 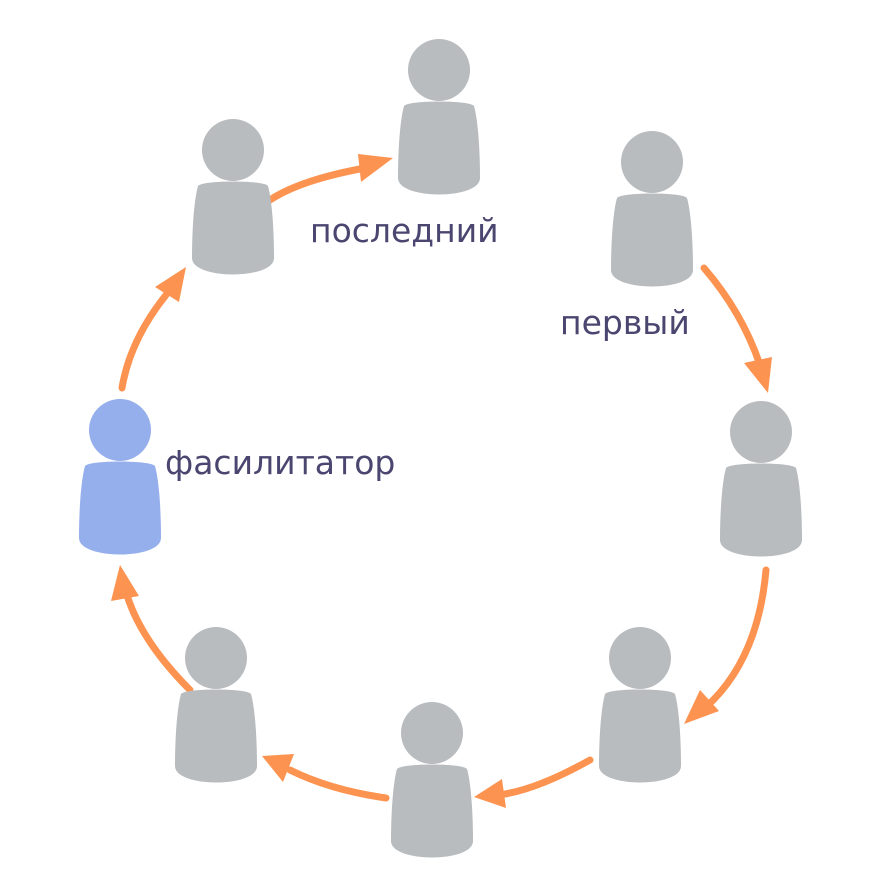 What do you see at coordinates (625, 322) in the screenshot?
I see `label-first: первый` at bounding box center [625, 322].